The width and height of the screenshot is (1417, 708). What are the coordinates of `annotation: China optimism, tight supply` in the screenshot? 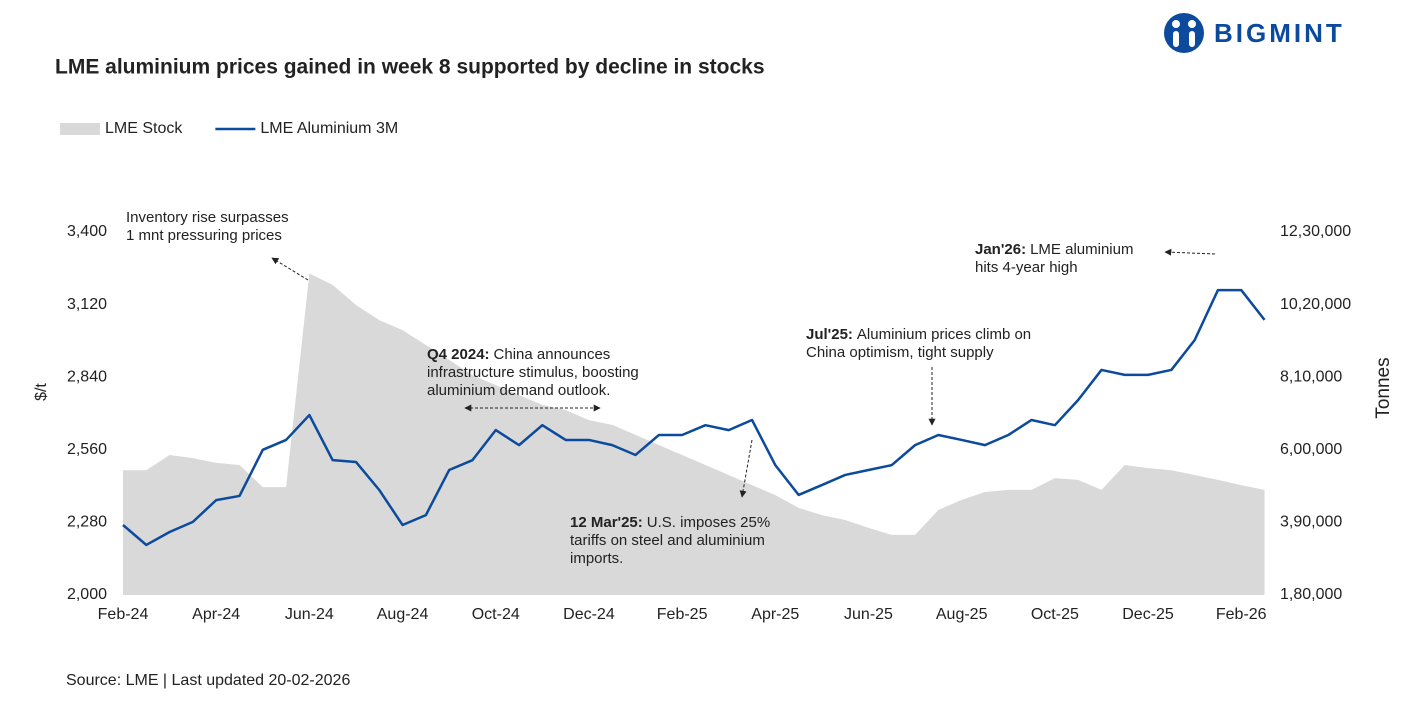 It's located at (900, 352).